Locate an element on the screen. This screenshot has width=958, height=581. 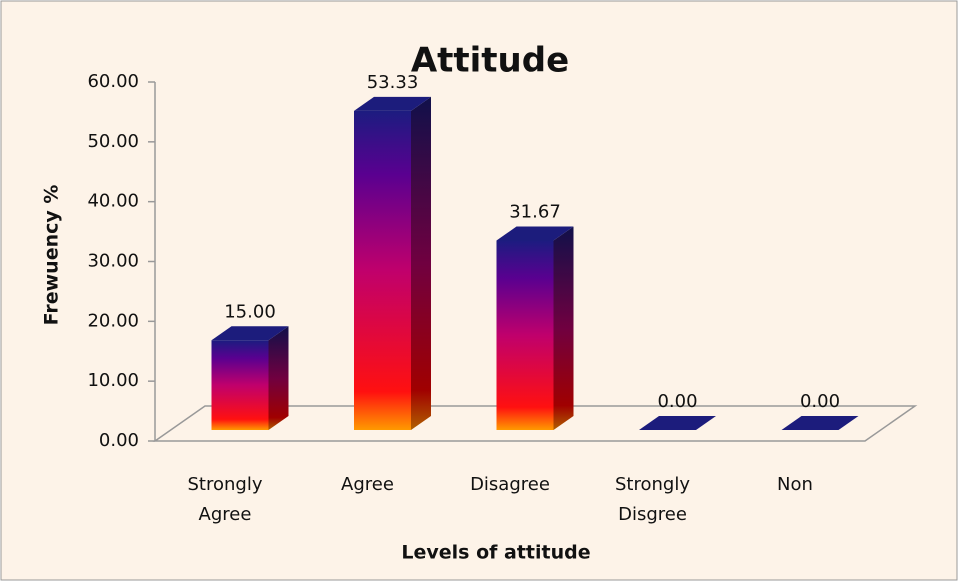
x-tick-label: Agree is located at coordinates (367, 484).